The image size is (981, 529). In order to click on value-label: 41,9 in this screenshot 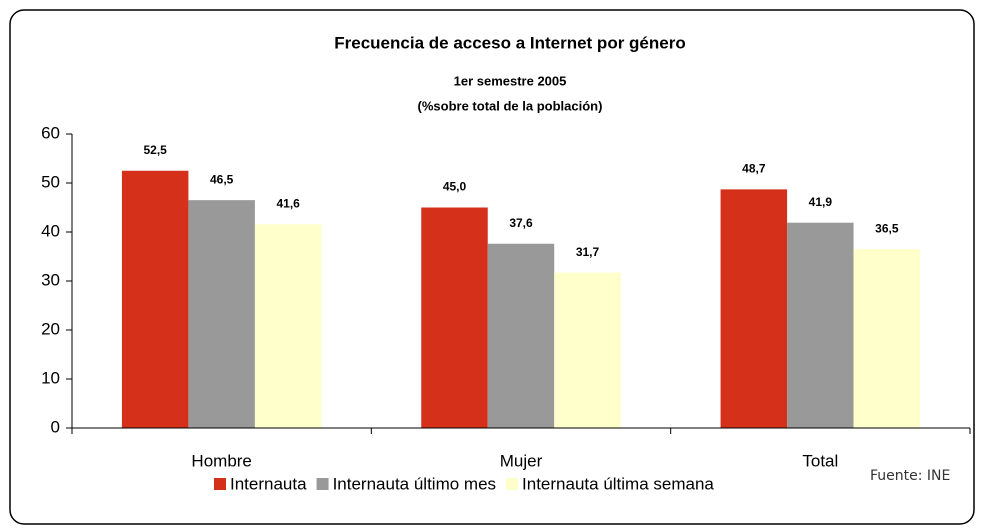, I will do `click(821, 202)`.